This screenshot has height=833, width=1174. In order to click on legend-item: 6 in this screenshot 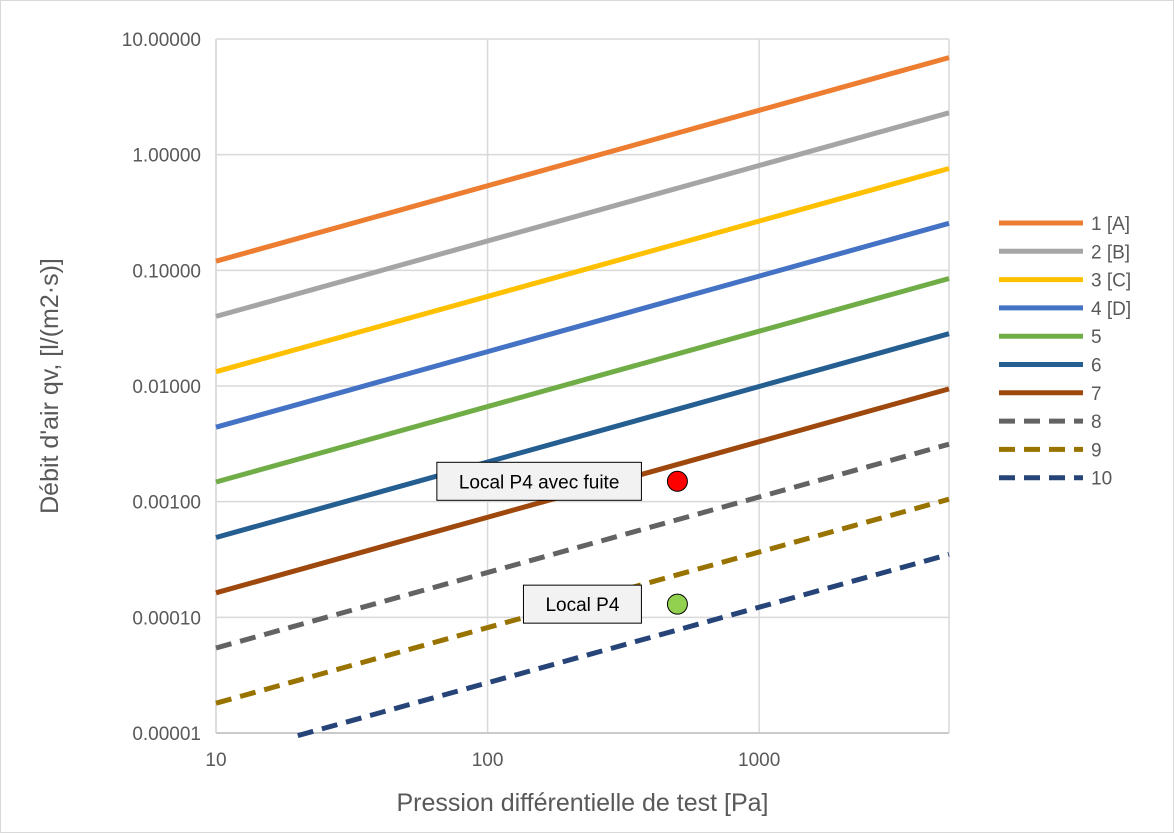, I will do `click(1050, 366)`.